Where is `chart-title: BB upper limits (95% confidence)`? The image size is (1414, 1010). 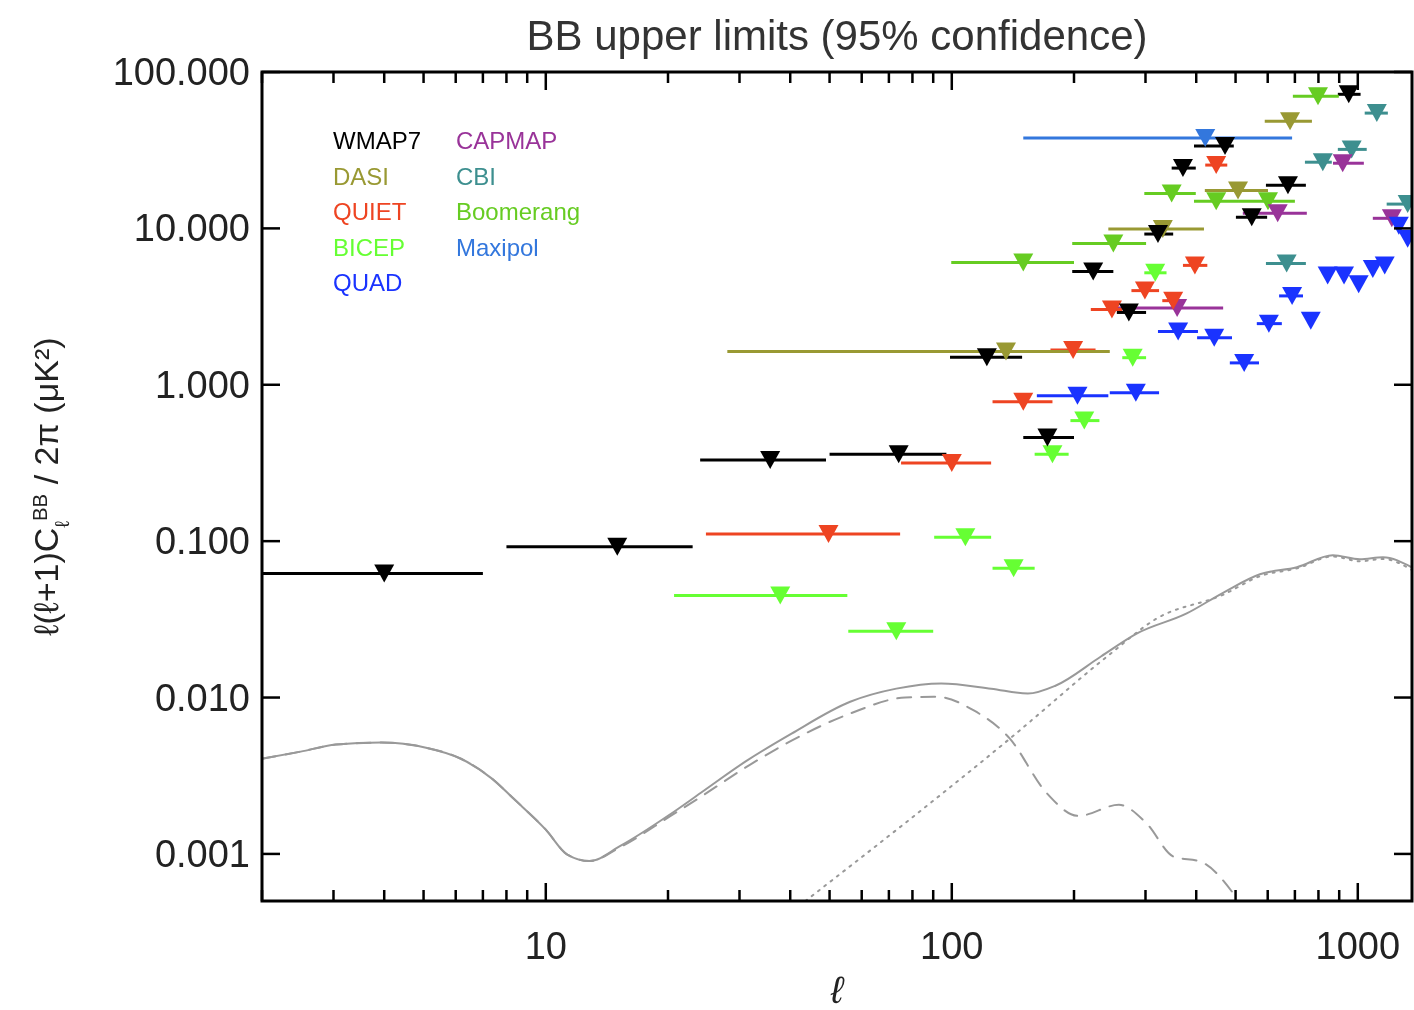
chart-title: BB upper limits (95% confidence) is located at coordinates (837, 35).